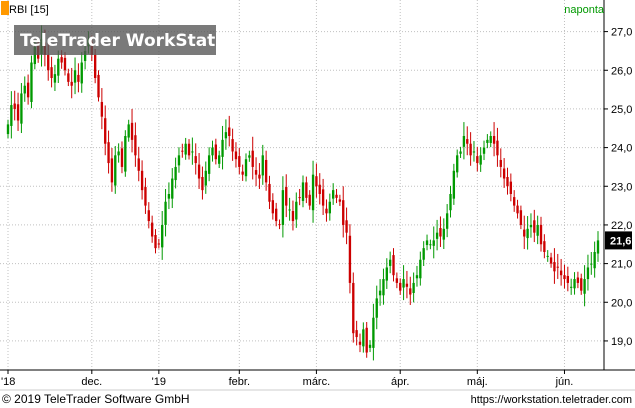  Describe the element at coordinates (621, 110) in the screenshot. I see `y-tick-label: 25,0` at that location.